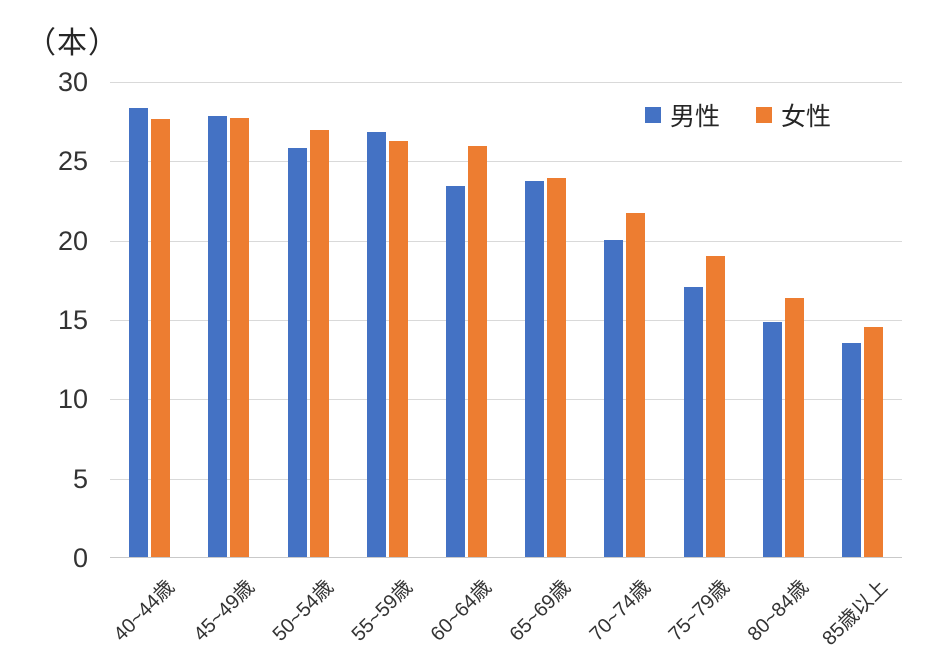 Image resolution: width=933 pixels, height=667 pixels. What do you see at coordinates (738, 115) in the screenshot?
I see `chart-legend: 男性 女性` at bounding box center [738, 115].